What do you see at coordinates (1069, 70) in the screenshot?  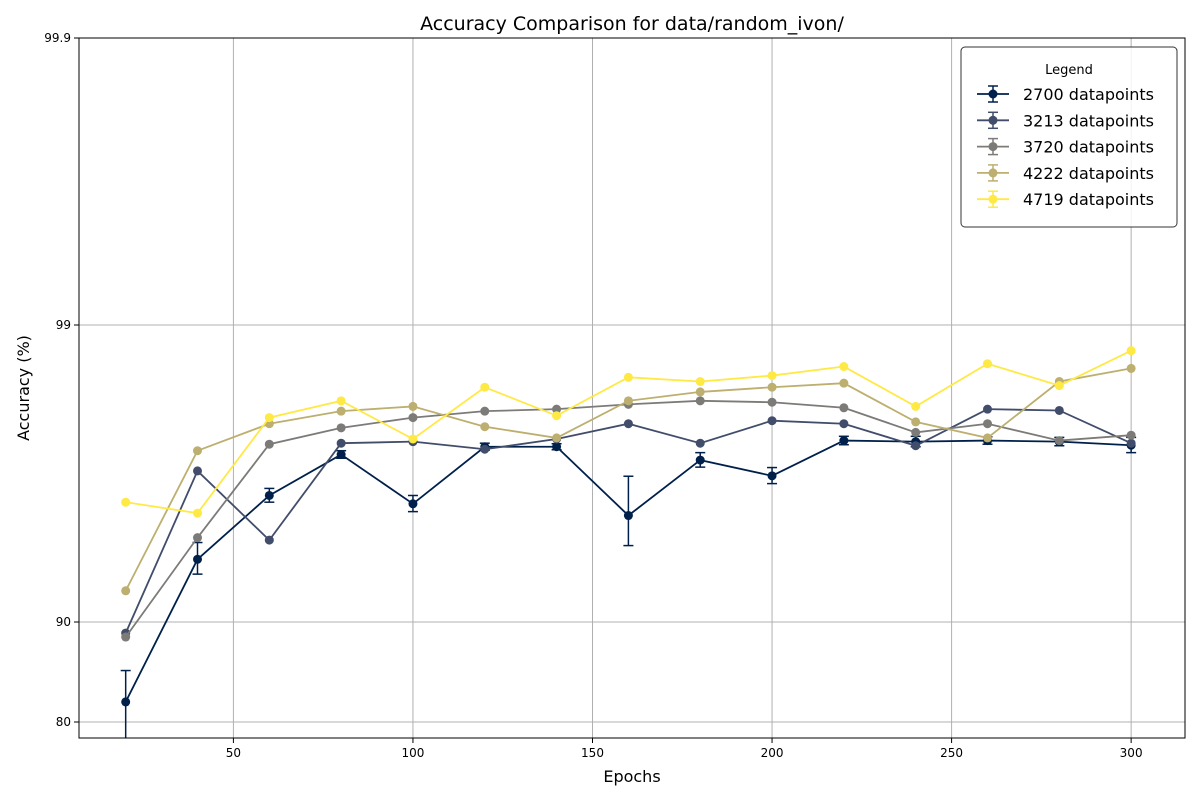 I see `legend-title: Legend` at bounding box center [1069, 70].